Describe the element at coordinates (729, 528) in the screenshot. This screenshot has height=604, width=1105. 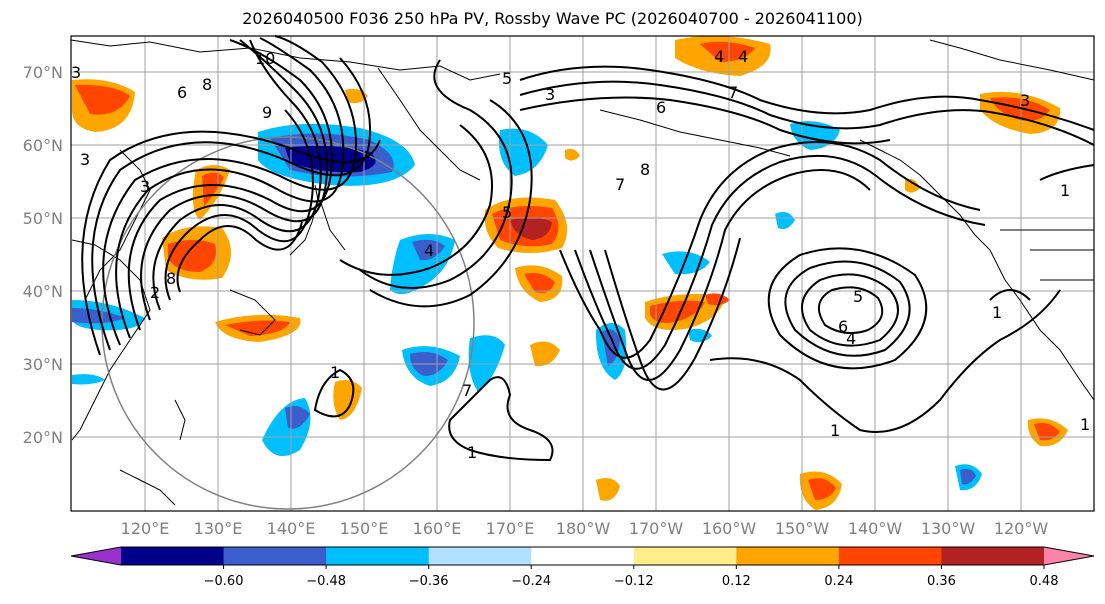
I see `lon-label: 160°W` at that location.